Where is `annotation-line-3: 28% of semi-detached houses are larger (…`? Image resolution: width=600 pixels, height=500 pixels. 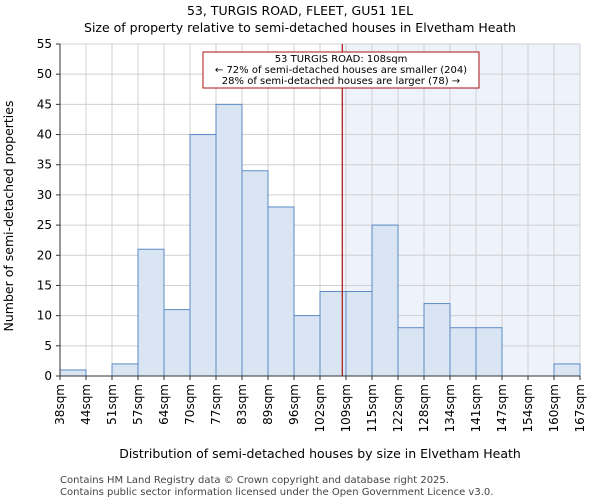
annotation-line-3: 28% of semi-detached houses are larger (… is located at coordinates (341, 81).